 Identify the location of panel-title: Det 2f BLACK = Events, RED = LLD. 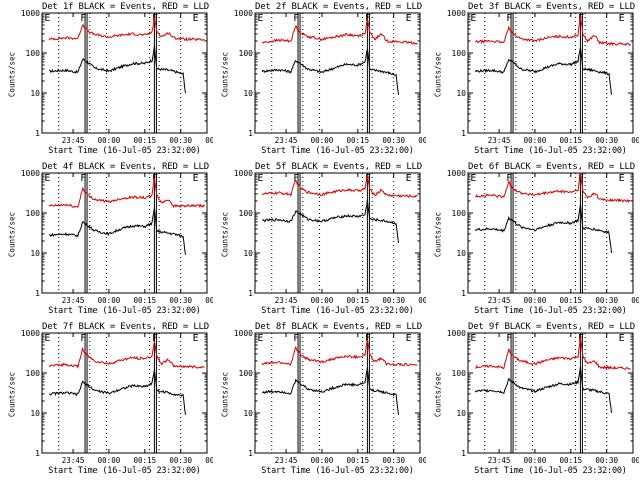
(338, 7).